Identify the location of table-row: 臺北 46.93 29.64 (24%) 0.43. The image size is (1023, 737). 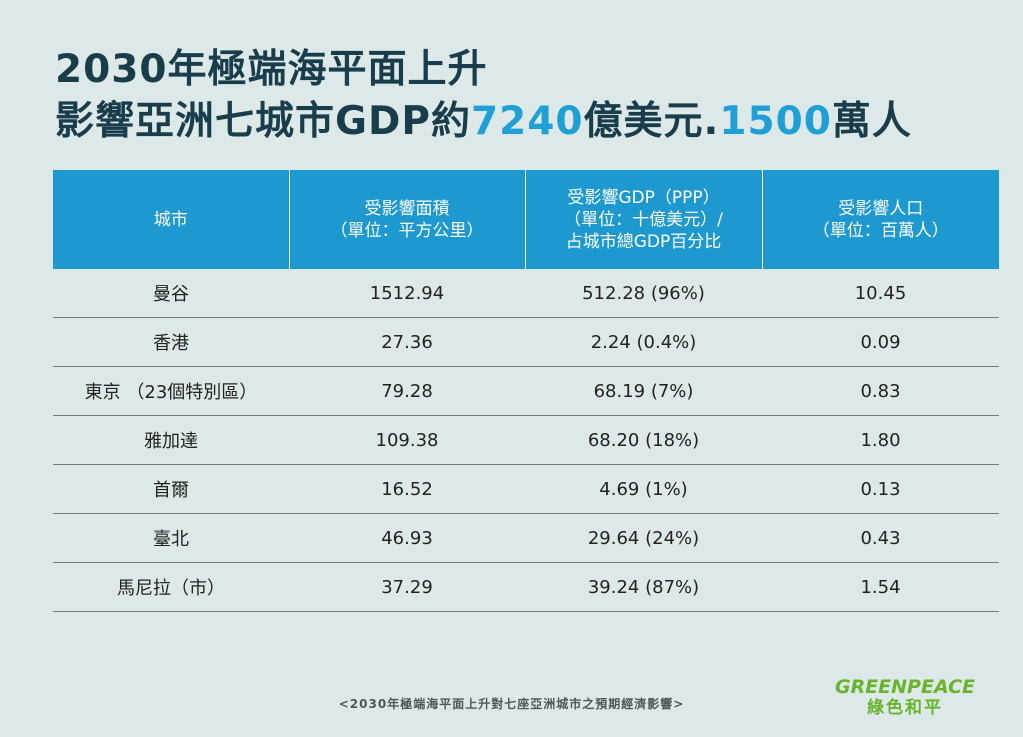
(526, 538).